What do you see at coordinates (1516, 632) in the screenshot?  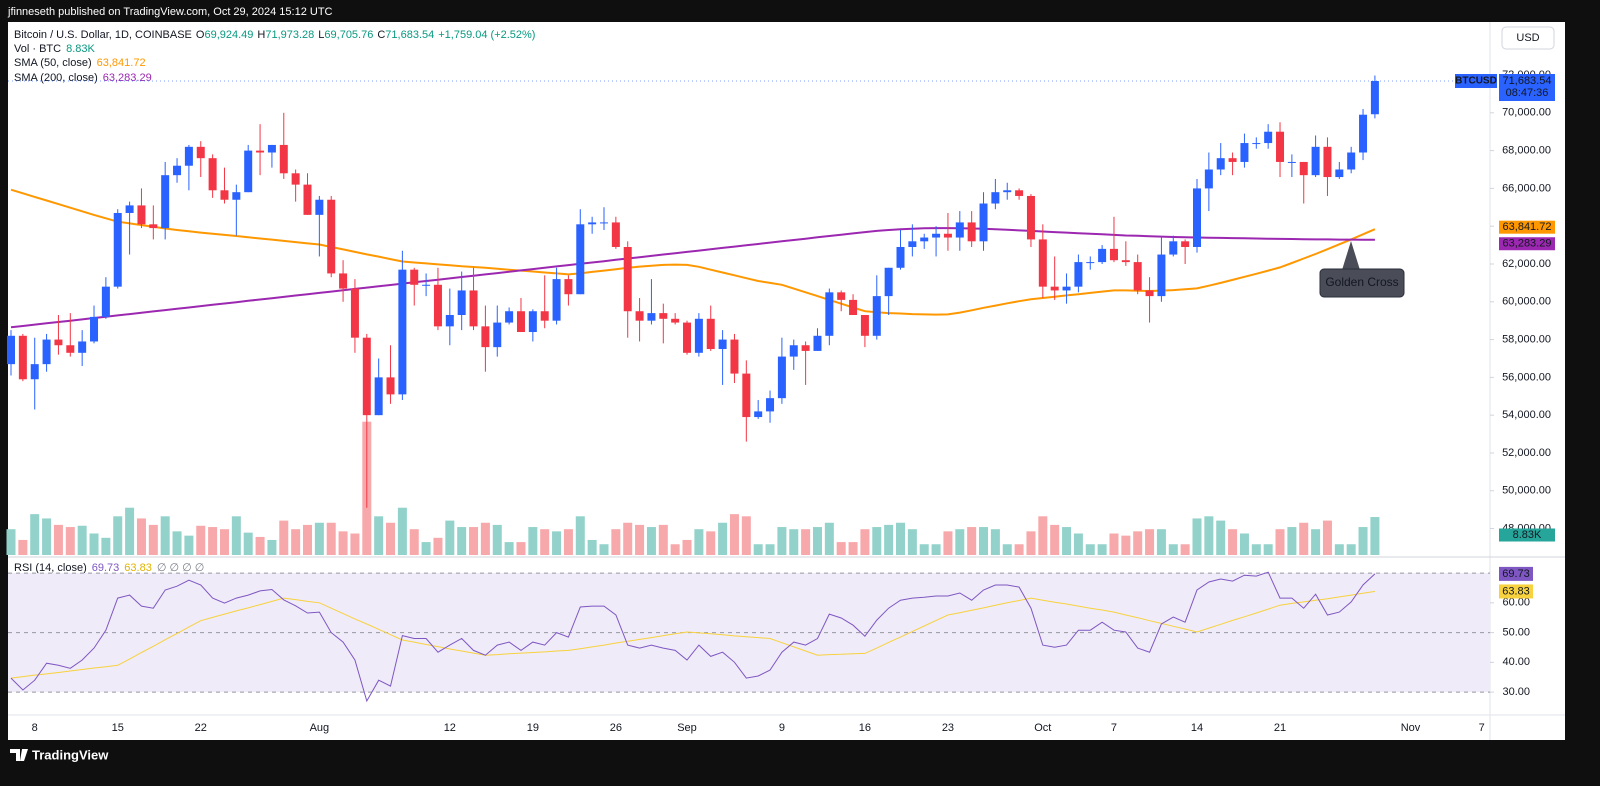 I see `rsi-tick-label: 50.00` at bounding box center [1516, 632].